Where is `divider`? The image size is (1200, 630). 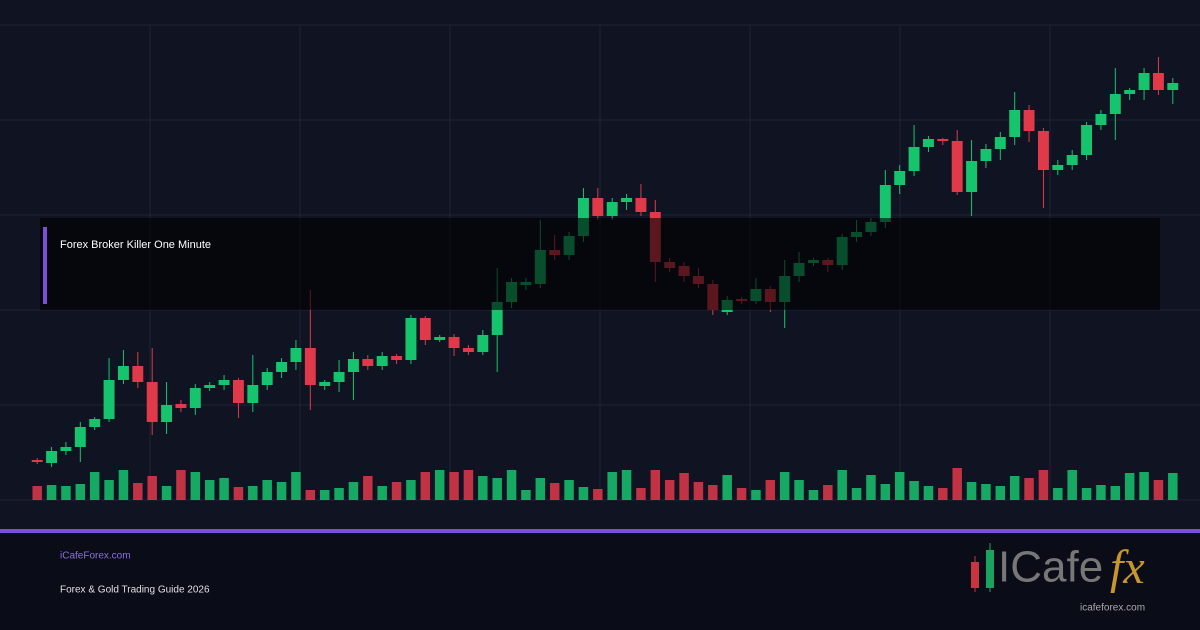
divider is located at coordinates (600, 531).